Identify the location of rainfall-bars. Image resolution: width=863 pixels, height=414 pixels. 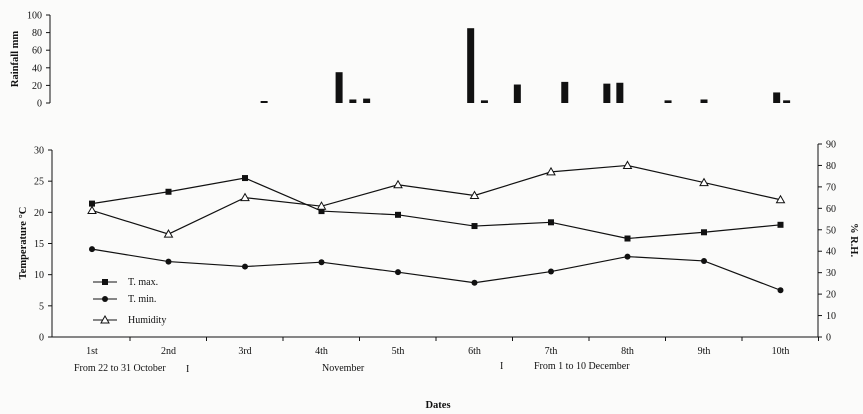
(525, 66).